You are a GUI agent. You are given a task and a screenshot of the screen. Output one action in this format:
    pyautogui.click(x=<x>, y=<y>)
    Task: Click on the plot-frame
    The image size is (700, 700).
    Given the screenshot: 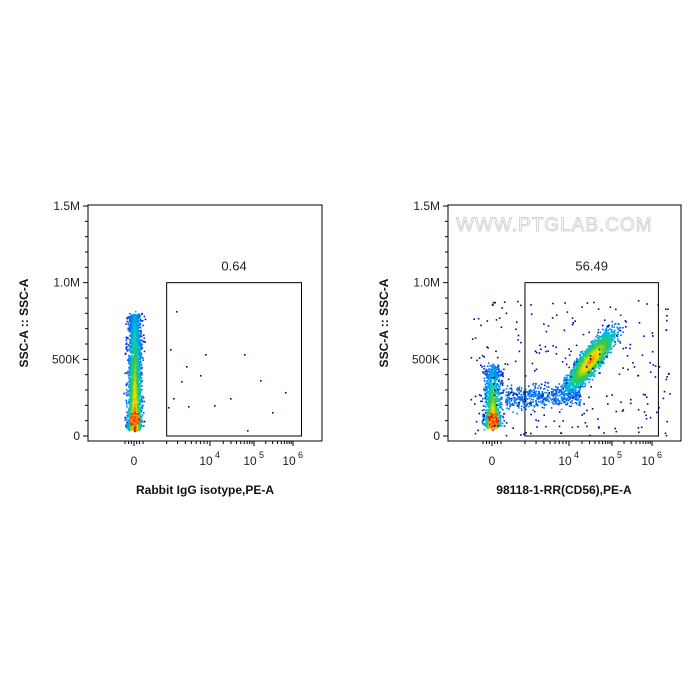 What is the action you would take?
    pyautogui.click(x=564, y=323)
    